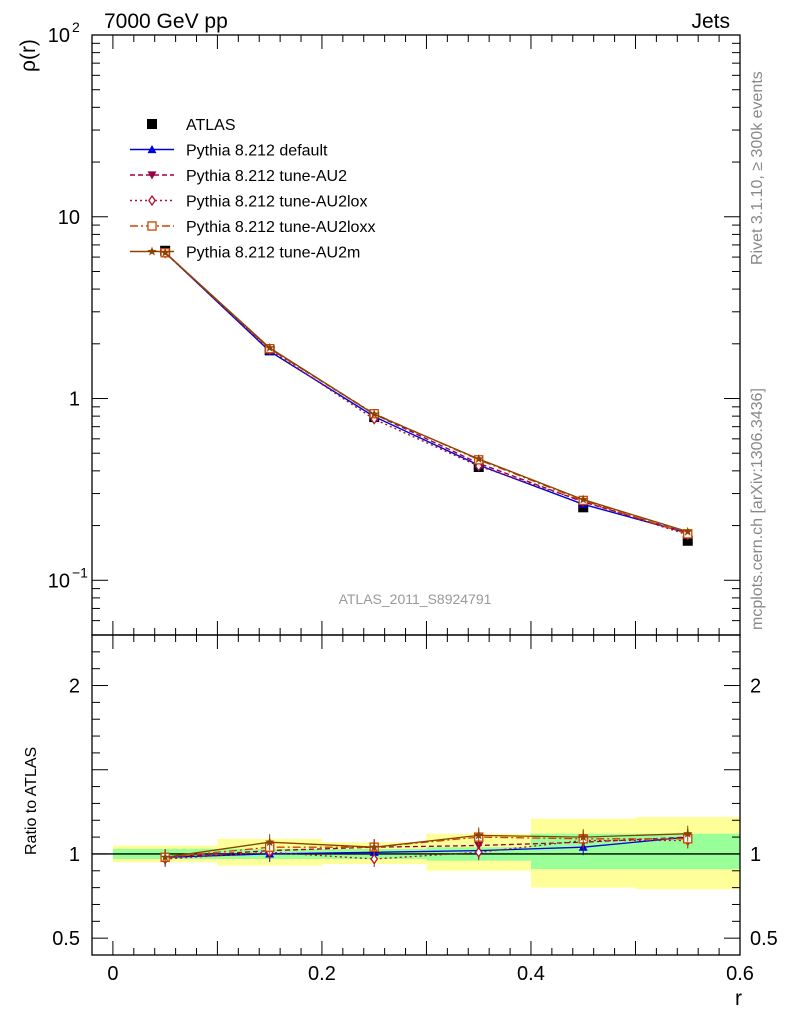  What do you see at coordinates (755, 687) in the screenshot?
I see `ratio-y-tick-label-right-2: 2` at bounding box center [755, 687].